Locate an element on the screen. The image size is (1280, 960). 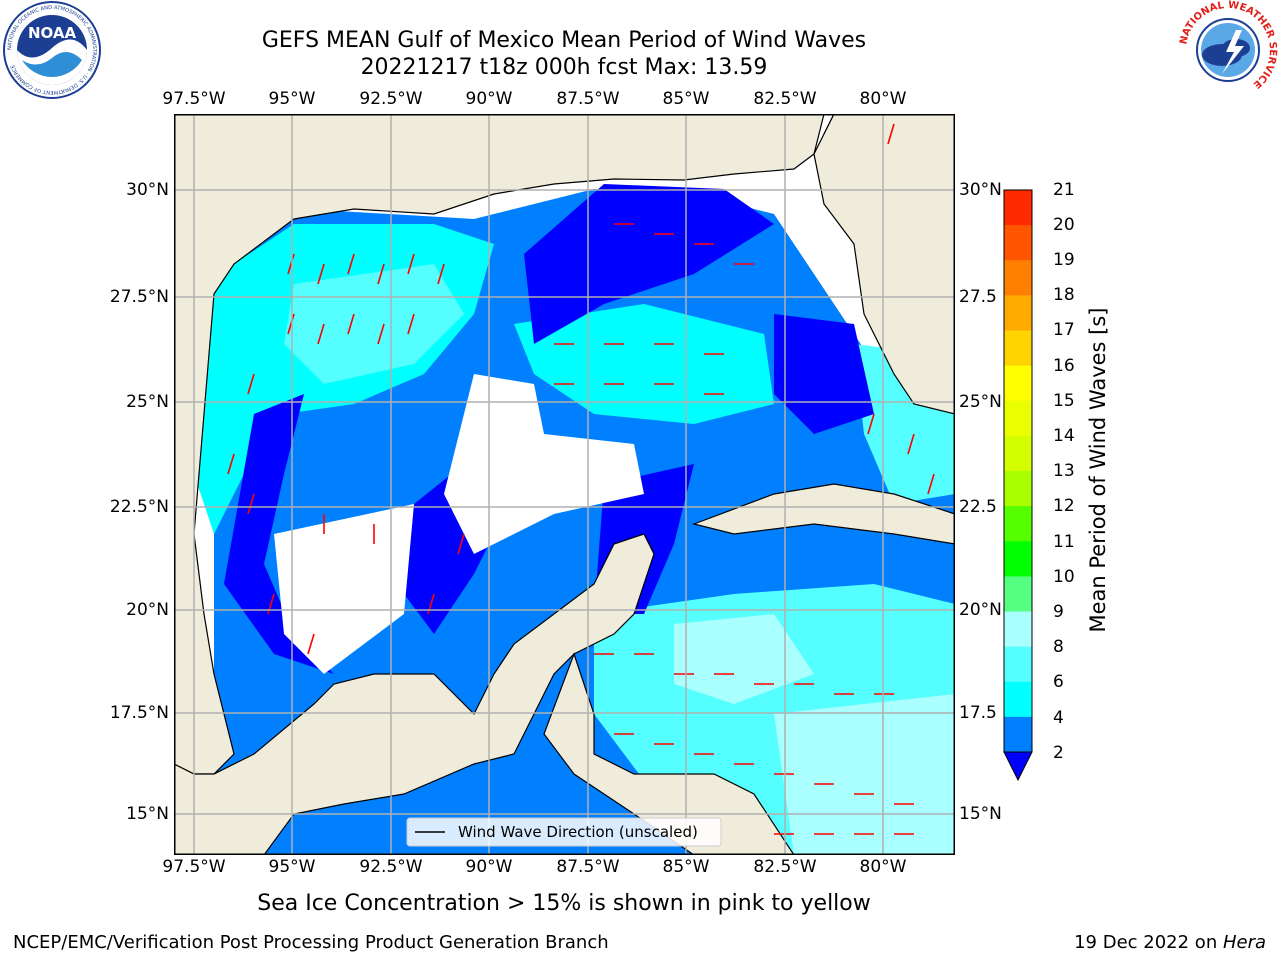
lon-tick-top: 97.5°W is located at coordinates (194, 99).